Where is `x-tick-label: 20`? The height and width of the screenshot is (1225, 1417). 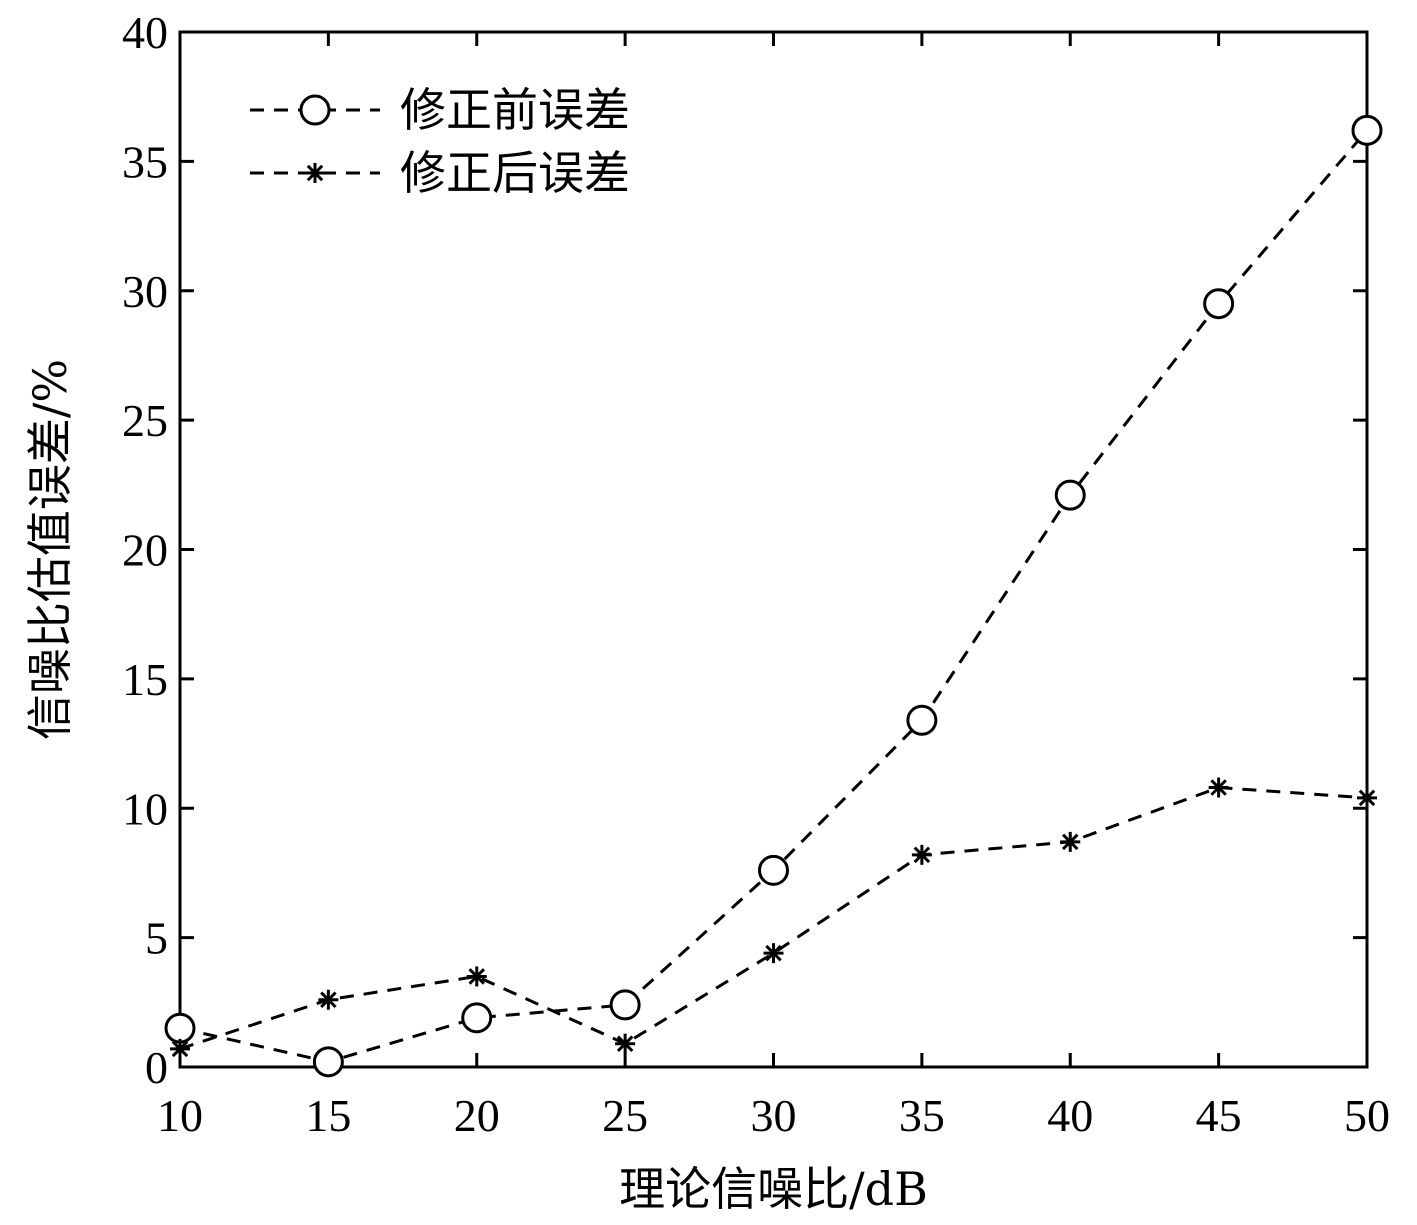
x-tick-label: 20 is located at coordinates (477, 1115).